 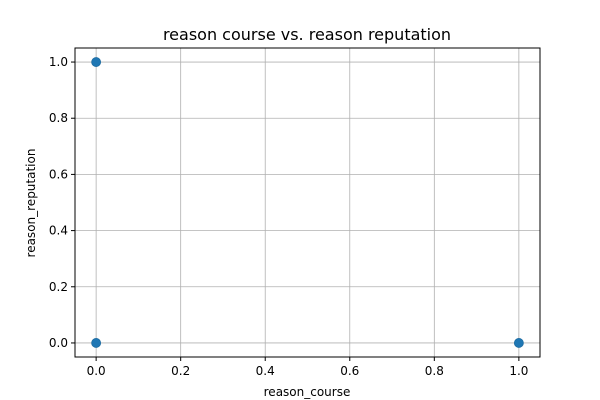 What do you see at coordinates (62, 202) in the screenshot?
I see `y-axis-ticks: 0.0 0.2 0.4 0.6 0.8 1.0` at bounding box center [62, 202].